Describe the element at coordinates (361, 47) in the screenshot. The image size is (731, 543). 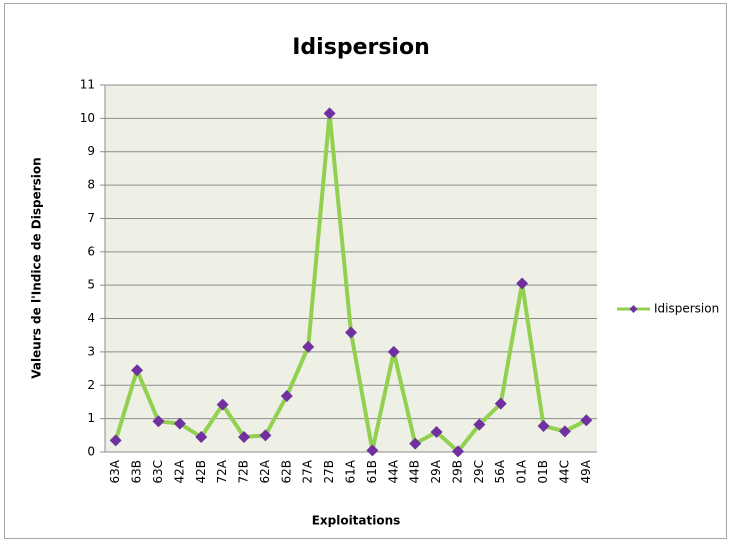
I see `chart-title: Idispersion` at that location.